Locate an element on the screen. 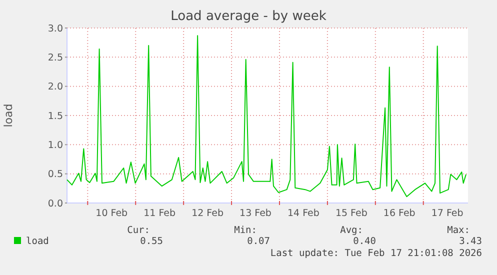 The width and height of the screenshot is (497, 275). x-tick-label: 13 Feb is located at coordinates (256, 213).